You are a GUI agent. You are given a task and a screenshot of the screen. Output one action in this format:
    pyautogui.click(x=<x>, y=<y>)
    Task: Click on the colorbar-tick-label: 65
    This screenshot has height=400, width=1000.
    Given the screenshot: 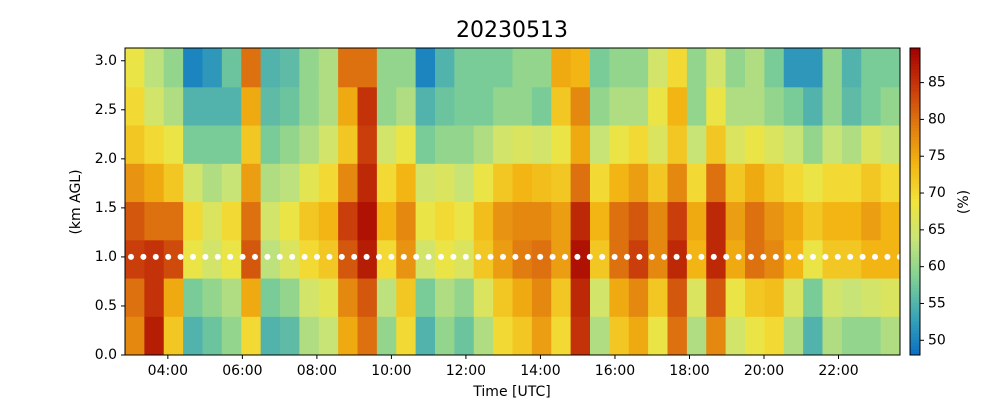 What is the action you would take?
    pyautogui.click(x=937, y=230)
    